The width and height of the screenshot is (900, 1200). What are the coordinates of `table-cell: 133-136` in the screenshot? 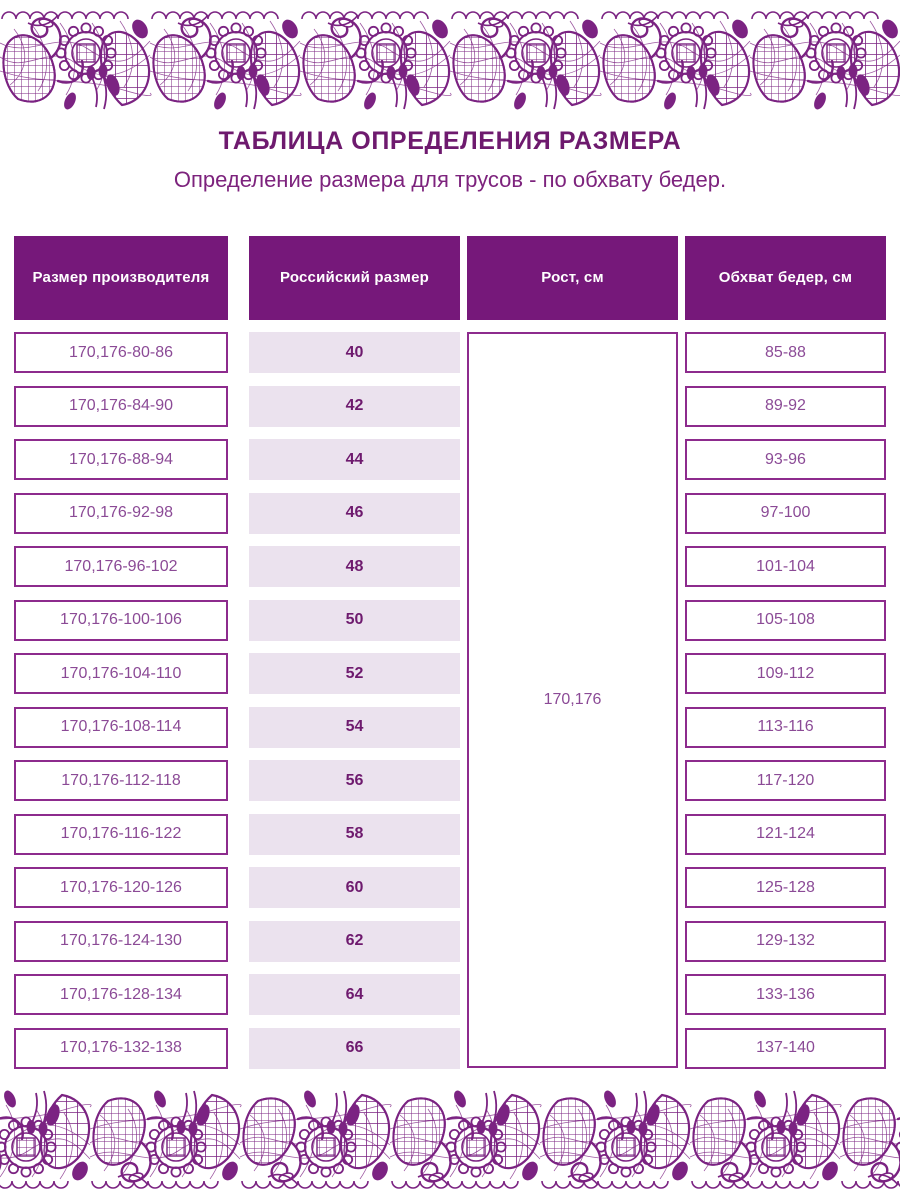 It's located at (785, 994).